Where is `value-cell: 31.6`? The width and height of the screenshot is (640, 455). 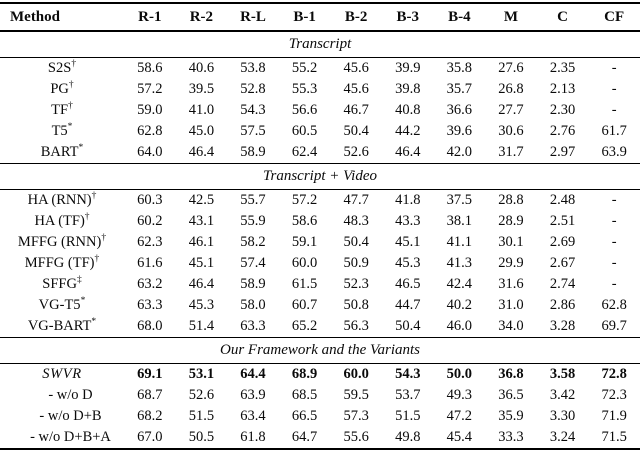 value-cell: 31.6 is located at coordinates (511, 284).